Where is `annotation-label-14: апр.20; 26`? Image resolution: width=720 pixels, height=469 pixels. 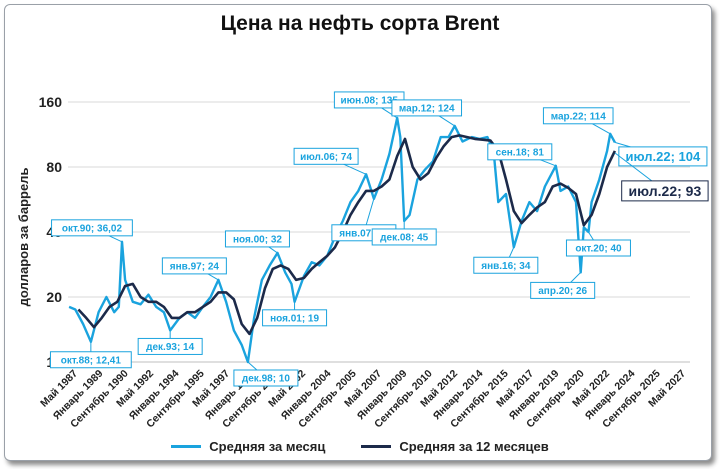
annotation-label-14: апр.20; 26 is located at coordinates (562, 291).